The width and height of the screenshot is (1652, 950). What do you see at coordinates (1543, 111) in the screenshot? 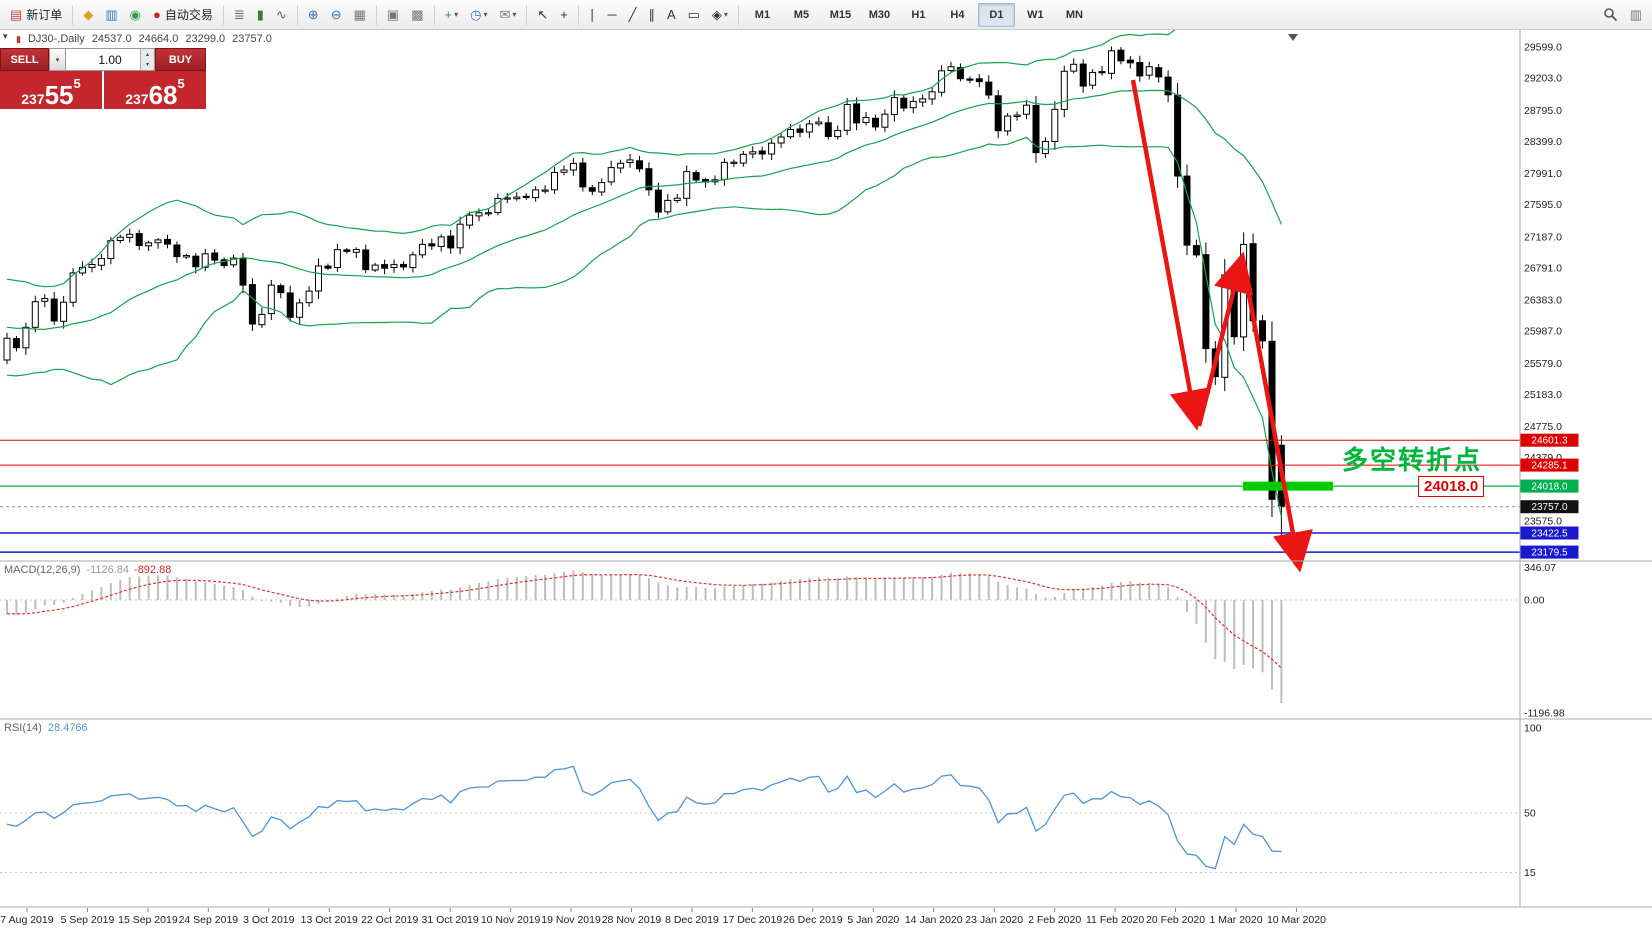
I see `price-axis-tick: 28795.0` at bounding box center [1543, 111].